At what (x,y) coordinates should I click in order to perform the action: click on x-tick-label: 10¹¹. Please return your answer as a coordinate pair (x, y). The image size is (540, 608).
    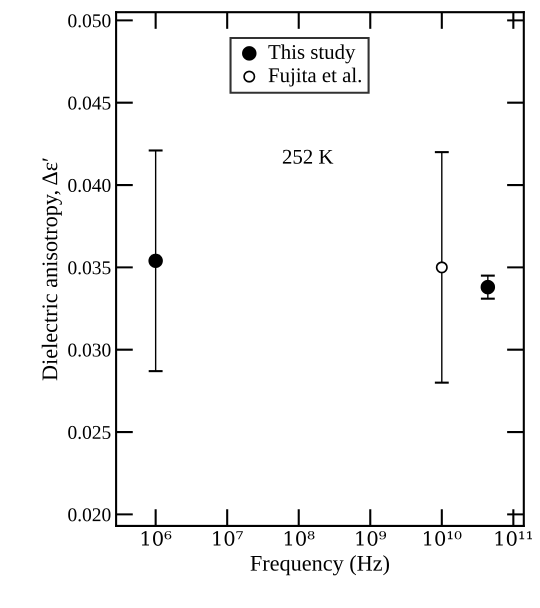
    Looking at the image, I should click on (514, 538).